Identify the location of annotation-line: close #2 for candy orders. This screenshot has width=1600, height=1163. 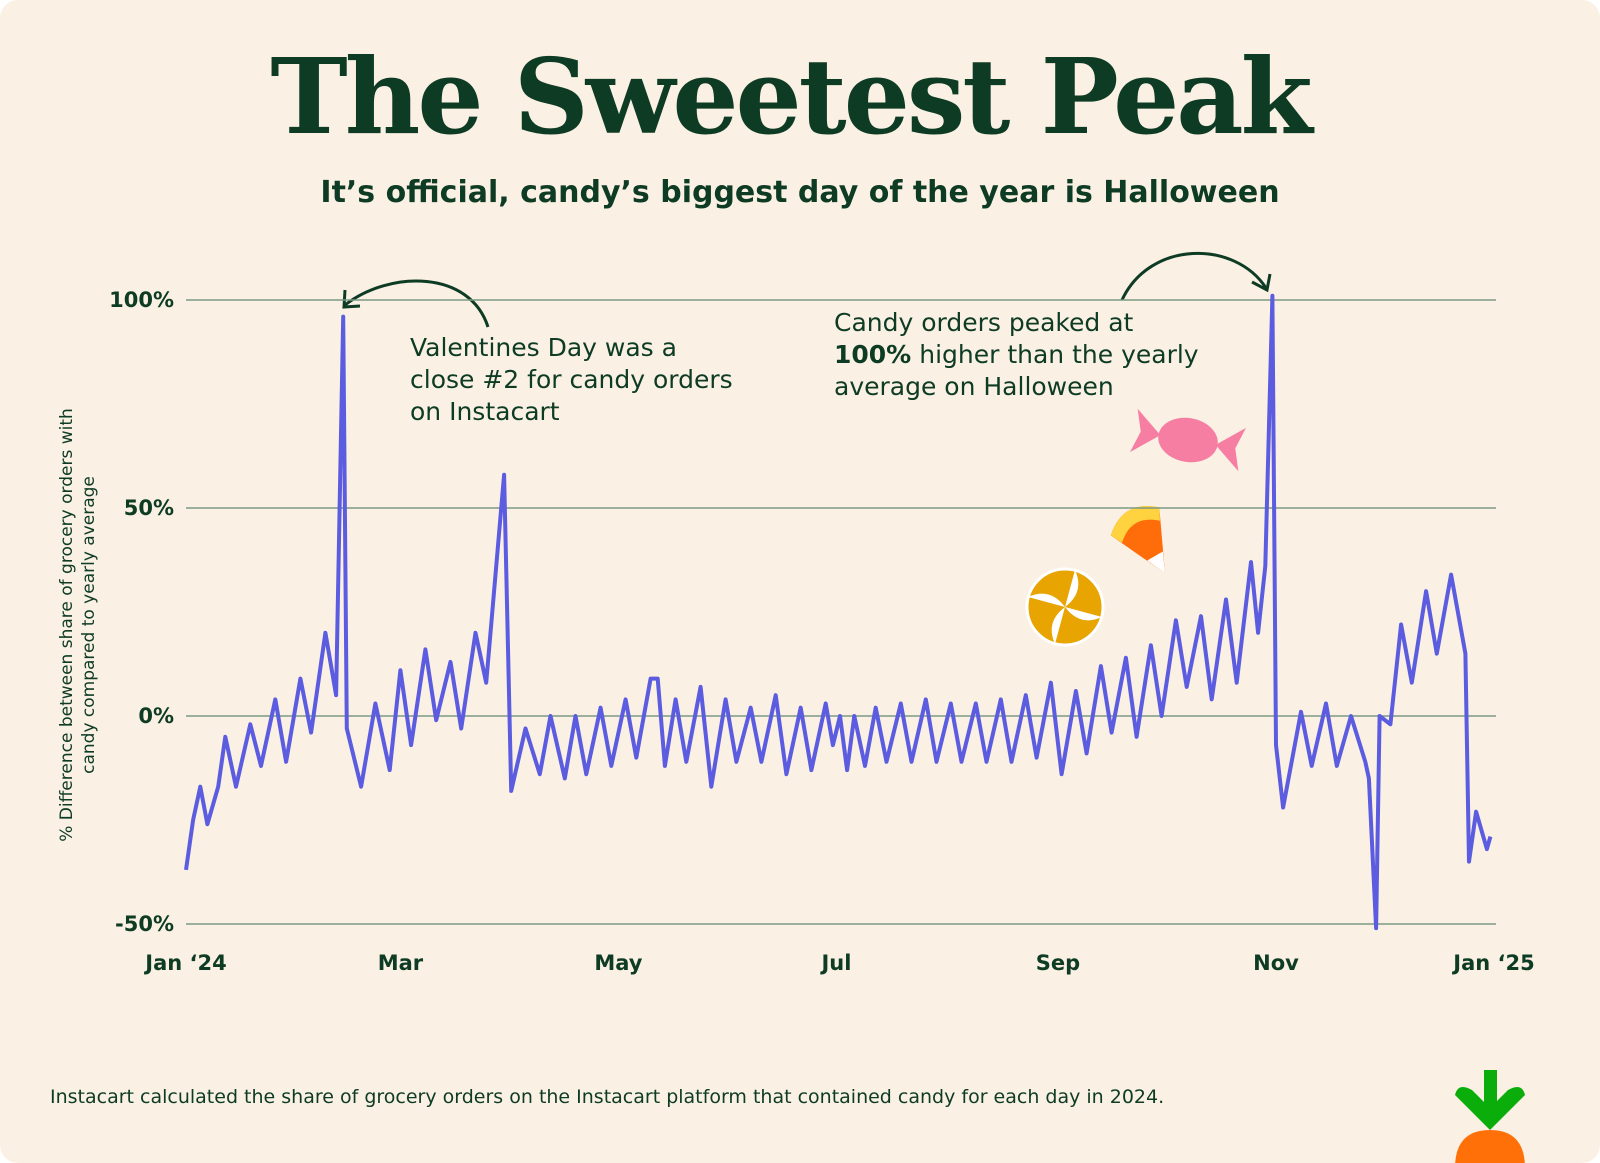
(571, 379).